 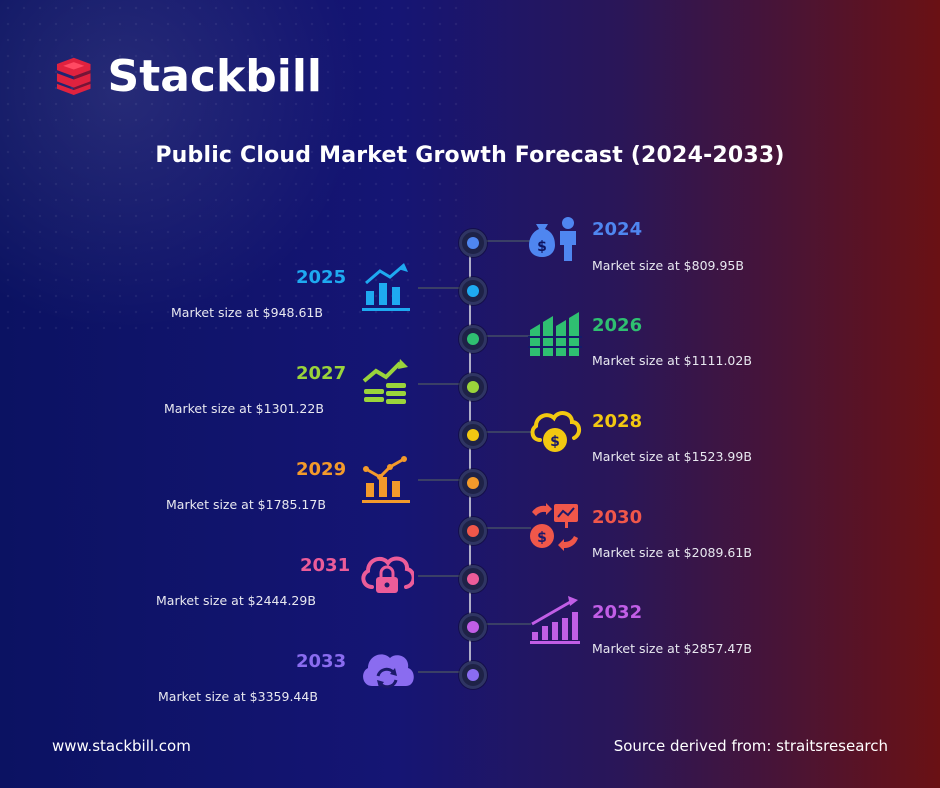 I want to click on timeline-node-2026, so click(x=473, y=339).